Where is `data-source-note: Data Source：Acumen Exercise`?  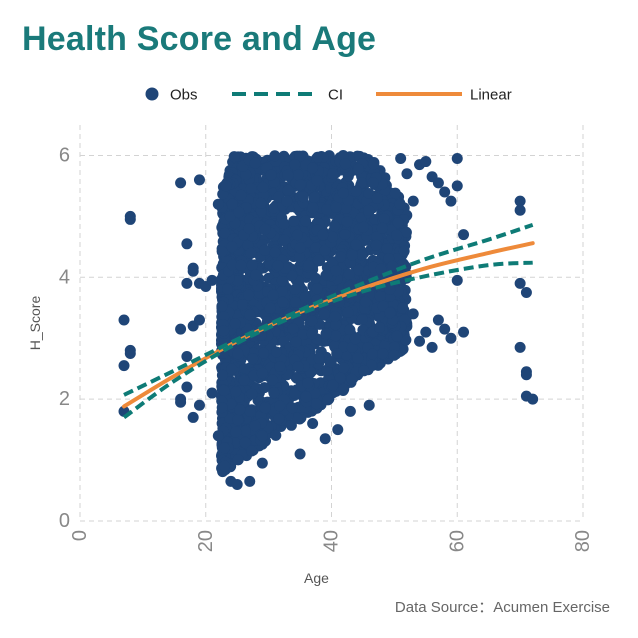 data-source-note: Data Source：Acumen Exercise is located at coordinates (502, 607).